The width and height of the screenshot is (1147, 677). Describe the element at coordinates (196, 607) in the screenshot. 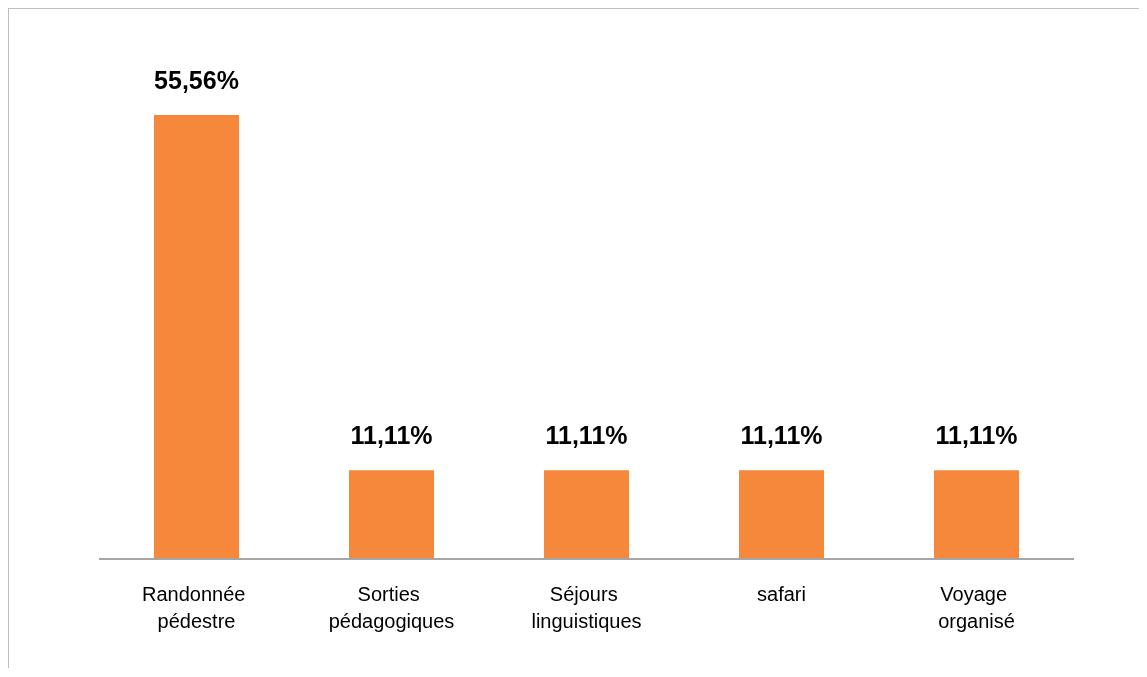

I see `x-tick-label: Randonnée pédestre` at that location.